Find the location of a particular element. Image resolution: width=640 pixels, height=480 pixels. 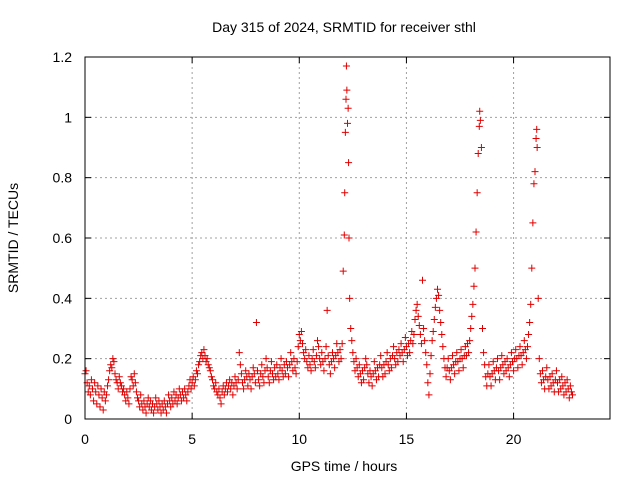

y-tick-label: 0 is located at coordinates (68, 419).